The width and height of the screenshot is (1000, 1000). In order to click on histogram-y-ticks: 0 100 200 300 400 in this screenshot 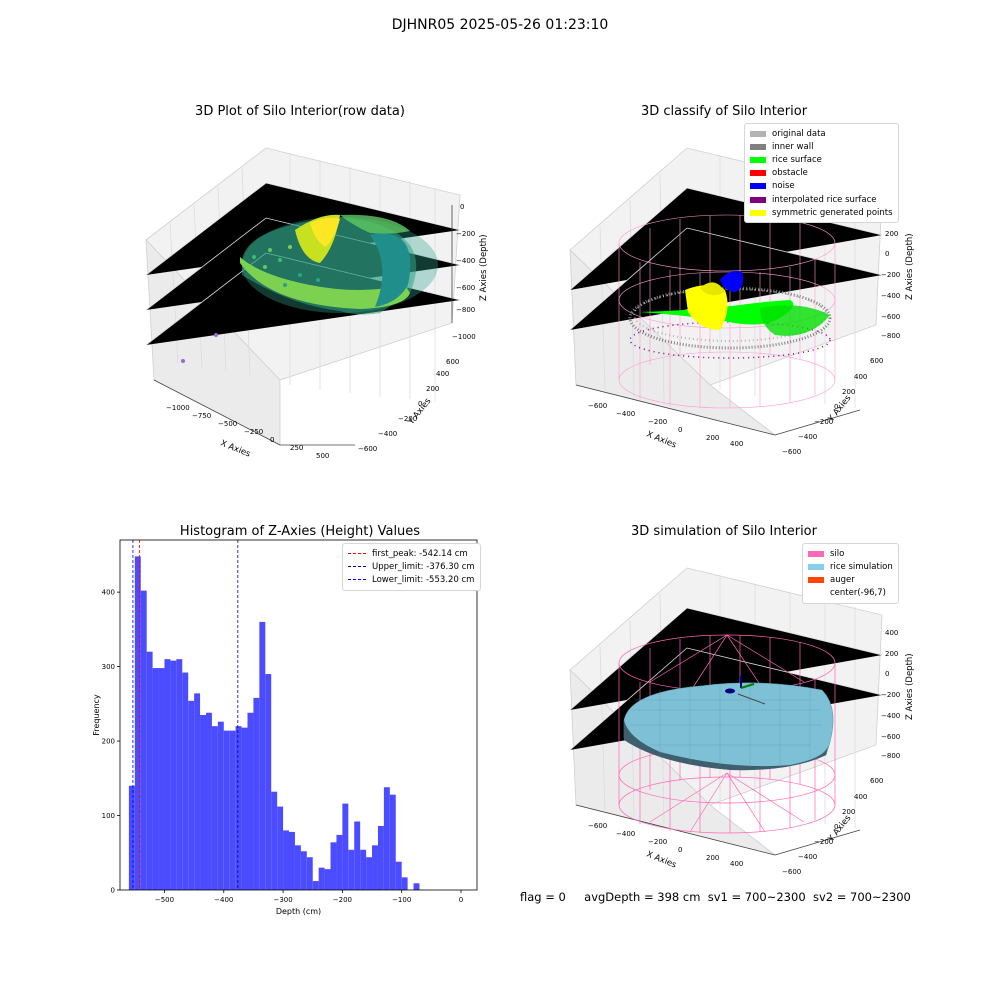, I will do `click(111, 742)`.